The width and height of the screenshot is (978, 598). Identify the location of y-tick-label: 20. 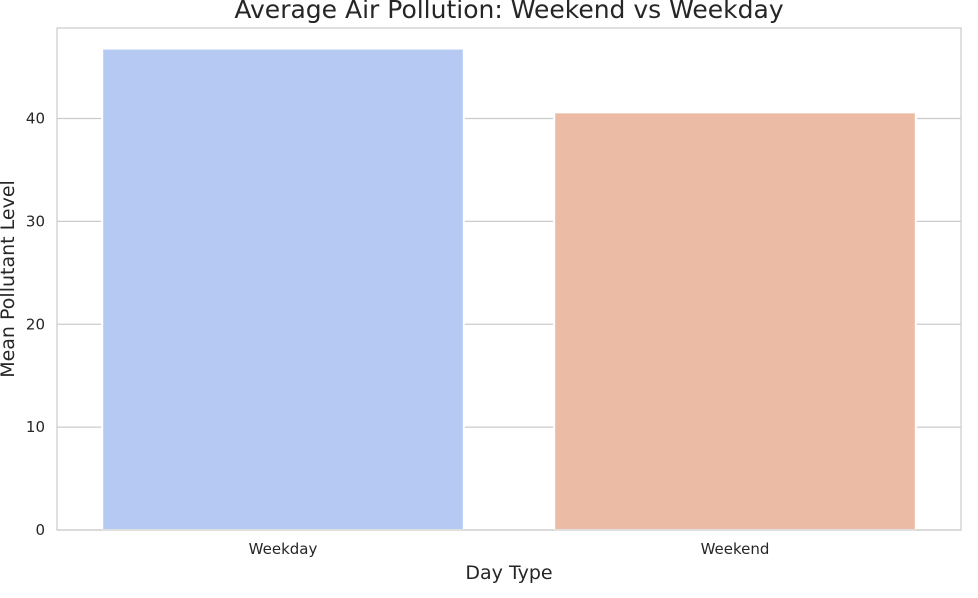
(35, 324).